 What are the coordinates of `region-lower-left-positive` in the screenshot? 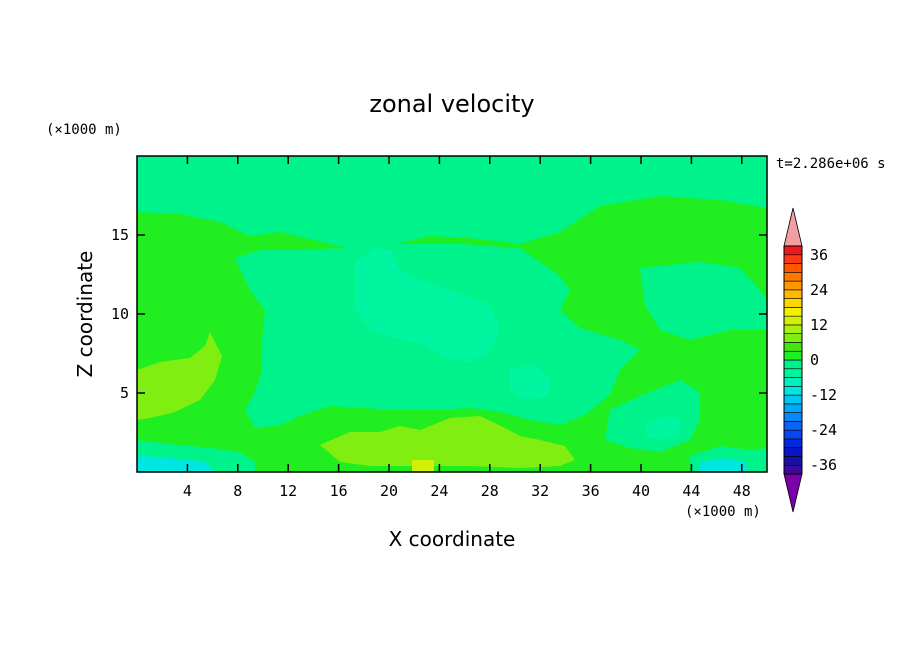 It's located at (179, 376).